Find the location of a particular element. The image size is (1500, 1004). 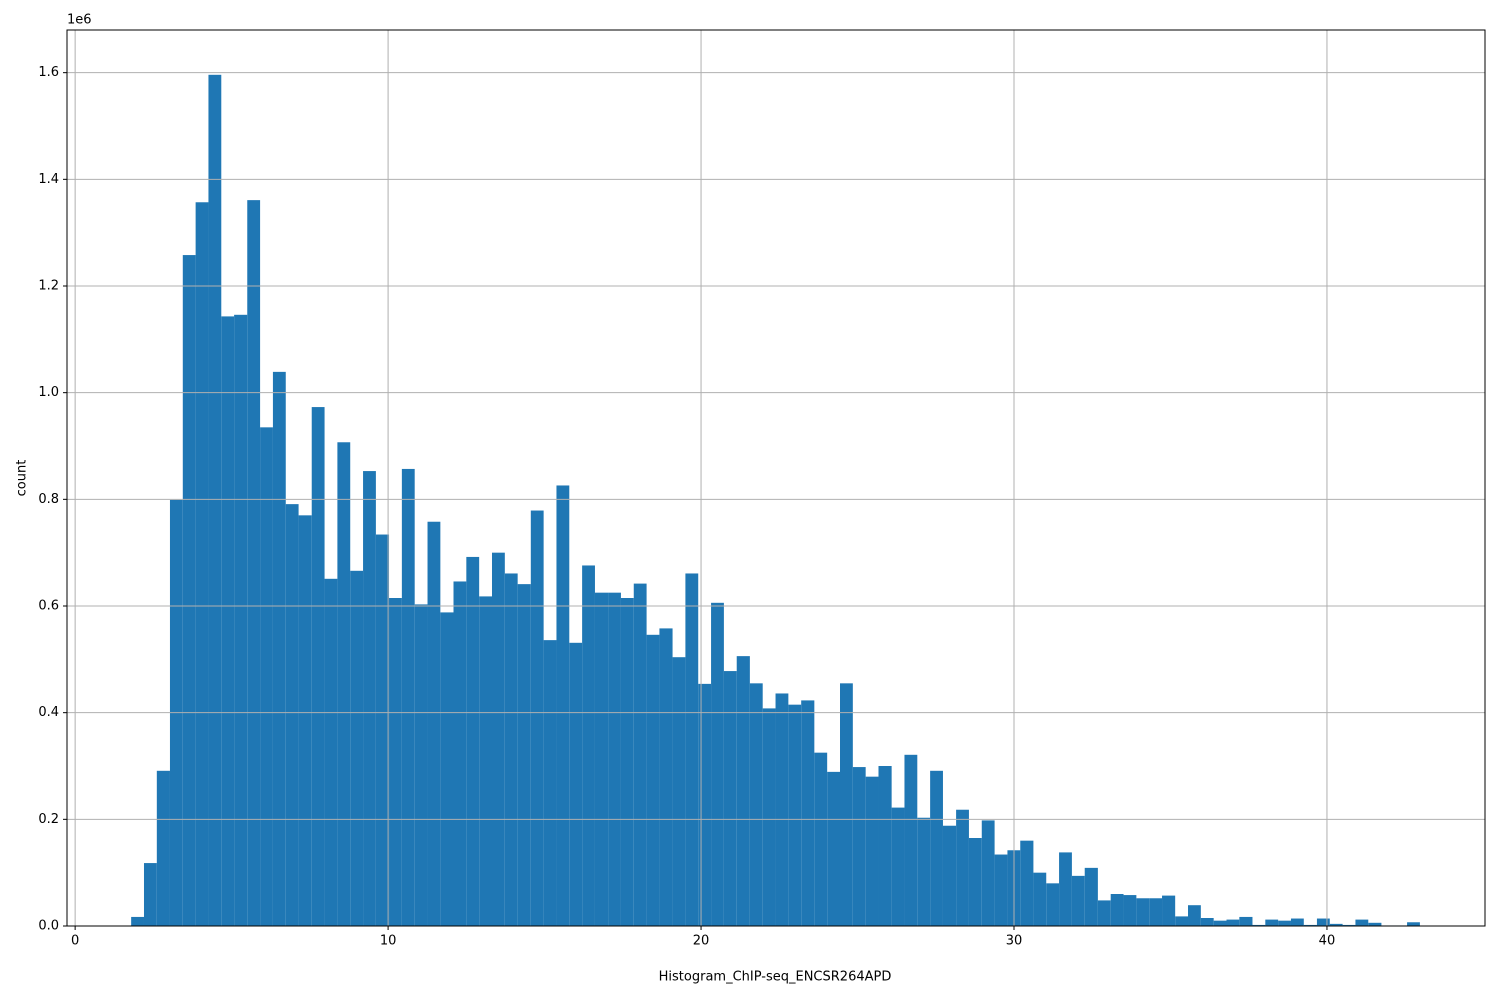

y-tick-label: 1.4 is located at coordinates (48, 179).